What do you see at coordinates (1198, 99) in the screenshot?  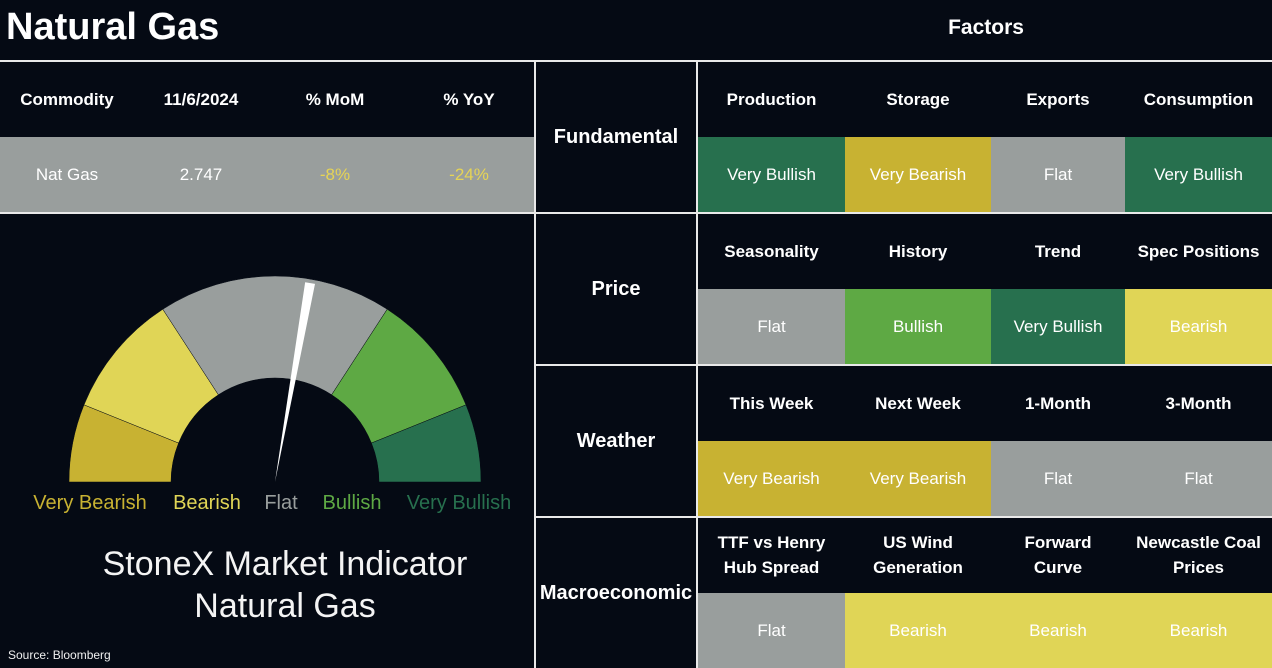 I see `factor-label: Consumption` at bounding box center [1198, 99].